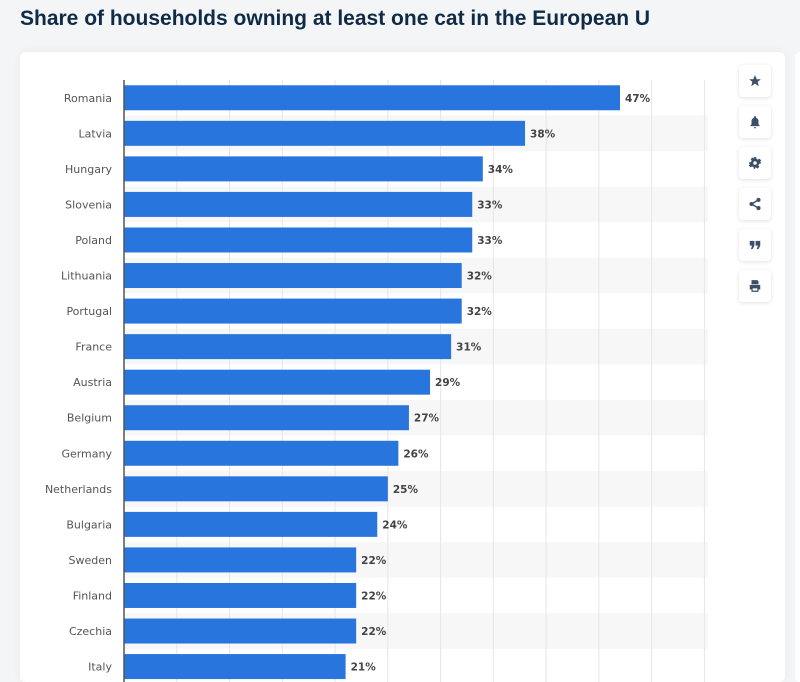 The image size is (800, 682). Describe the element at coordinates (240, 560) in the screenshot. I see `bar-sweden` at that location.